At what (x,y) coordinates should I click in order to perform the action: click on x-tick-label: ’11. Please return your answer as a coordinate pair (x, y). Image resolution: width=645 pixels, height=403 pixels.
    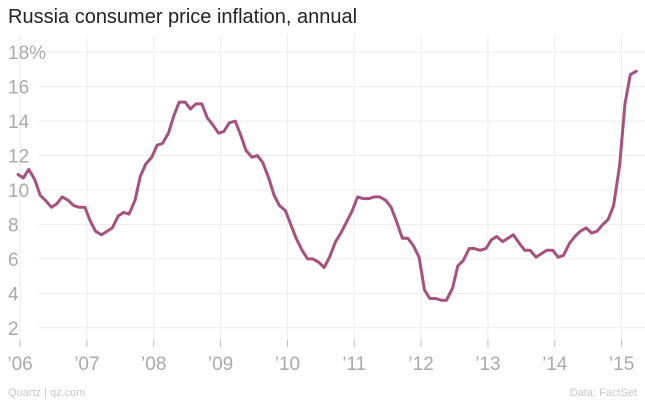
    Looking at the image, I should click on (354, 364).